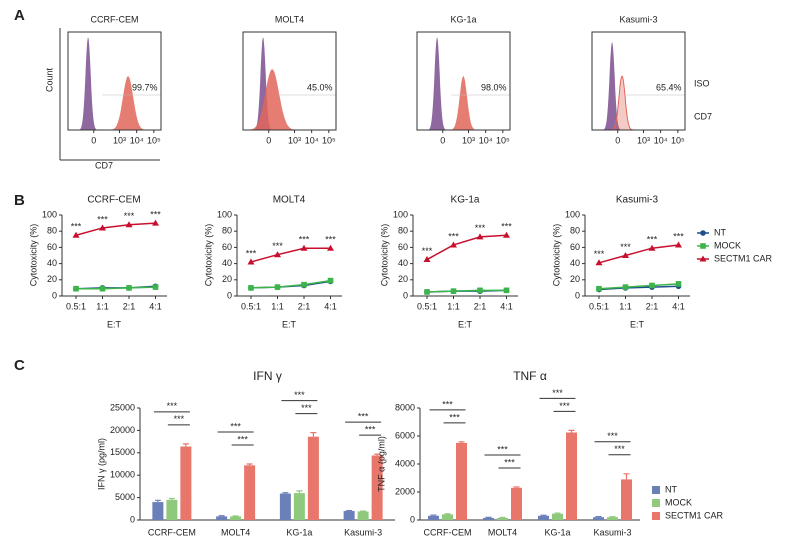 This screenshot has height=550, width=794. Describe the element at coordinates (129, 306) in the screenshot. I see `x-tick-label: 2:1` at that location.